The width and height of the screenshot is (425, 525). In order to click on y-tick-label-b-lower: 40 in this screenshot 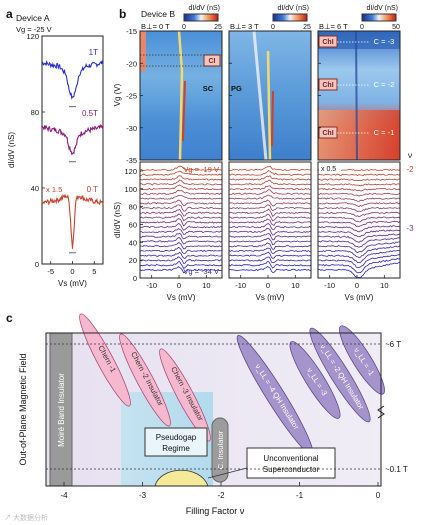, I will do `click(133, 242)`.